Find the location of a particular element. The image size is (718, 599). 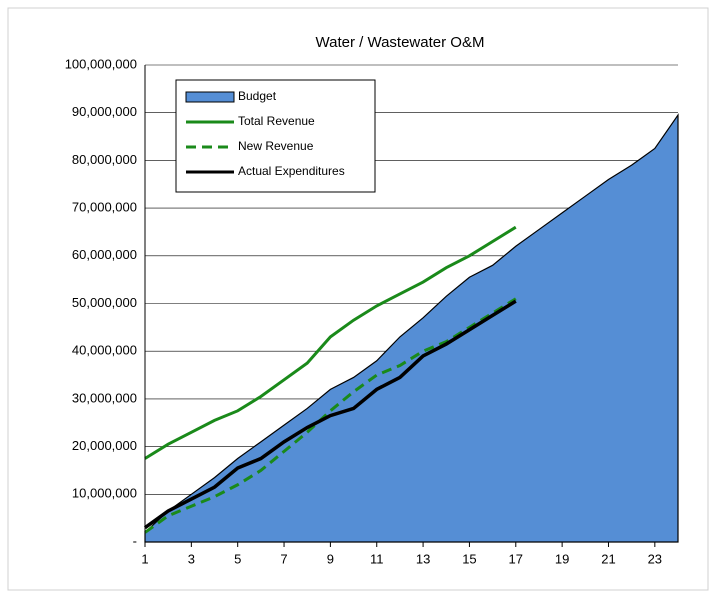

x-tick-label: 5 is located at coordinates (237, 558).